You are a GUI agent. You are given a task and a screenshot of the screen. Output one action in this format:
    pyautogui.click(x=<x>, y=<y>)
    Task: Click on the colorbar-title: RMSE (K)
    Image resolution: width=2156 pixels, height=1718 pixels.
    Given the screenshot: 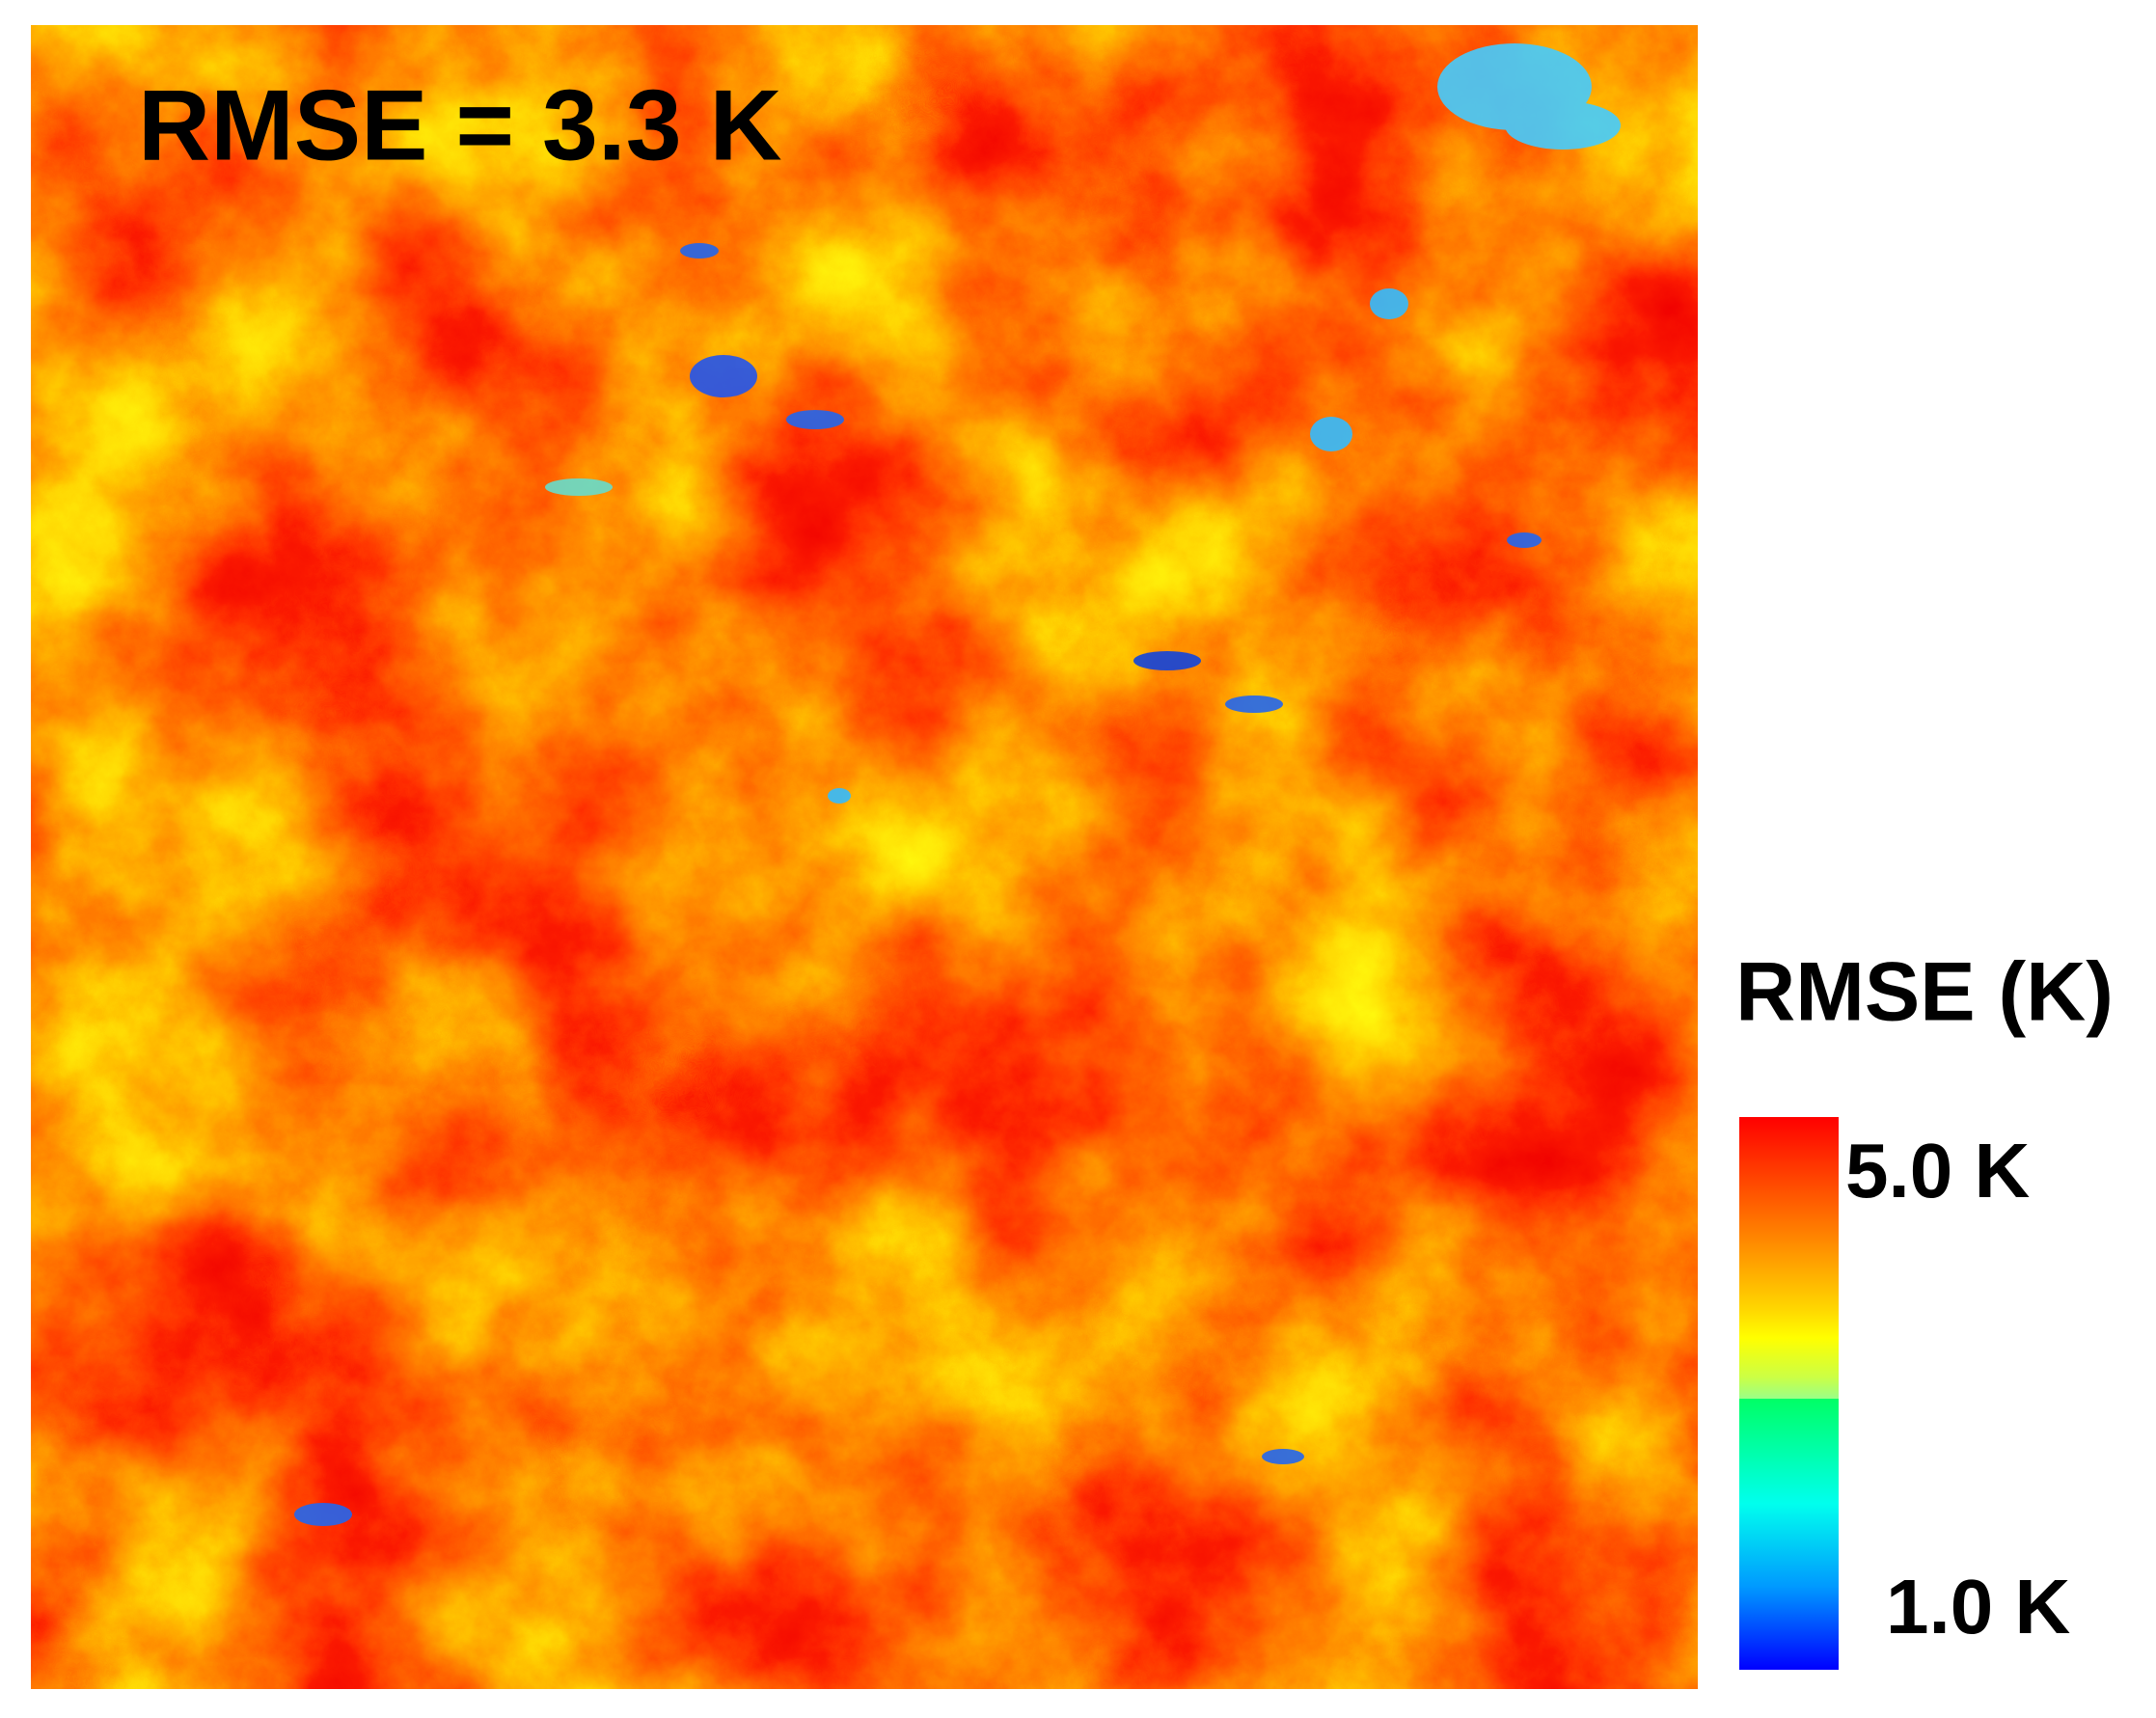 What is the action you would take?
    pyautogui.click(x=1924, y=992)
    